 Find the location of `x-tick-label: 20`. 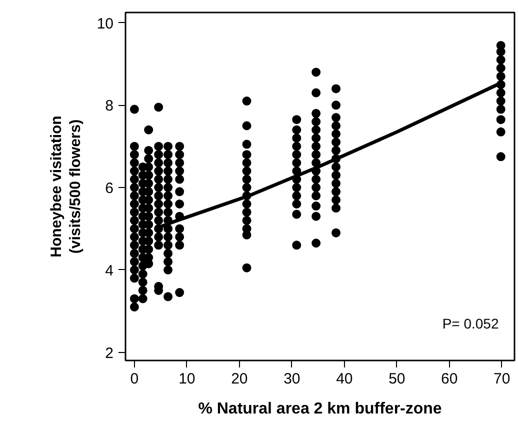

x-tick-label: 20 is located at coordinates (239, 379).